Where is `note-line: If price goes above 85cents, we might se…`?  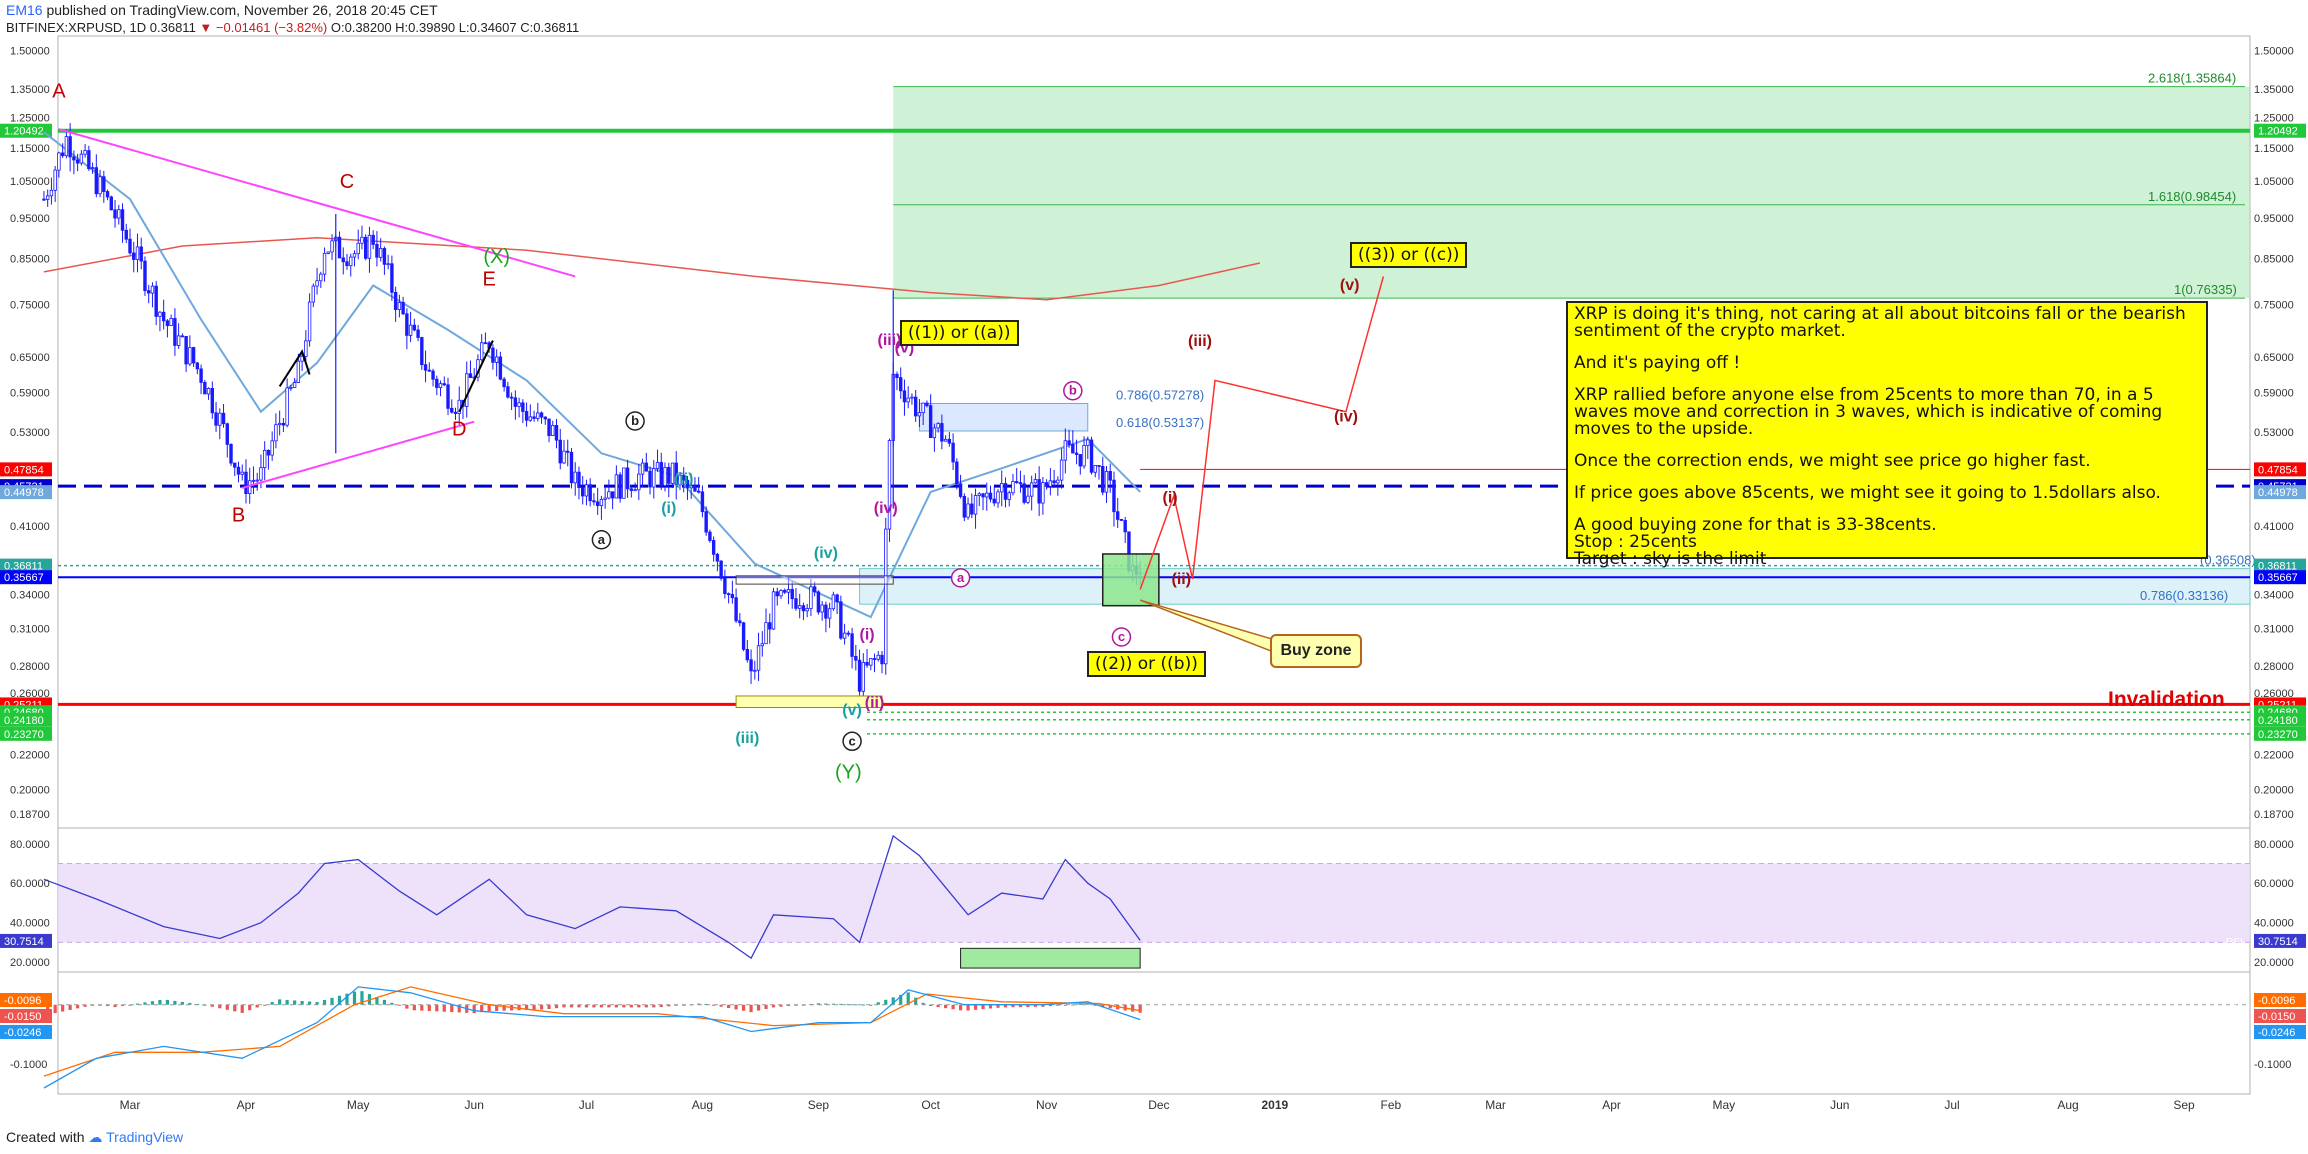
note-line: If price goes above 85cents, we might se… is located at coordinates (1867, 493).